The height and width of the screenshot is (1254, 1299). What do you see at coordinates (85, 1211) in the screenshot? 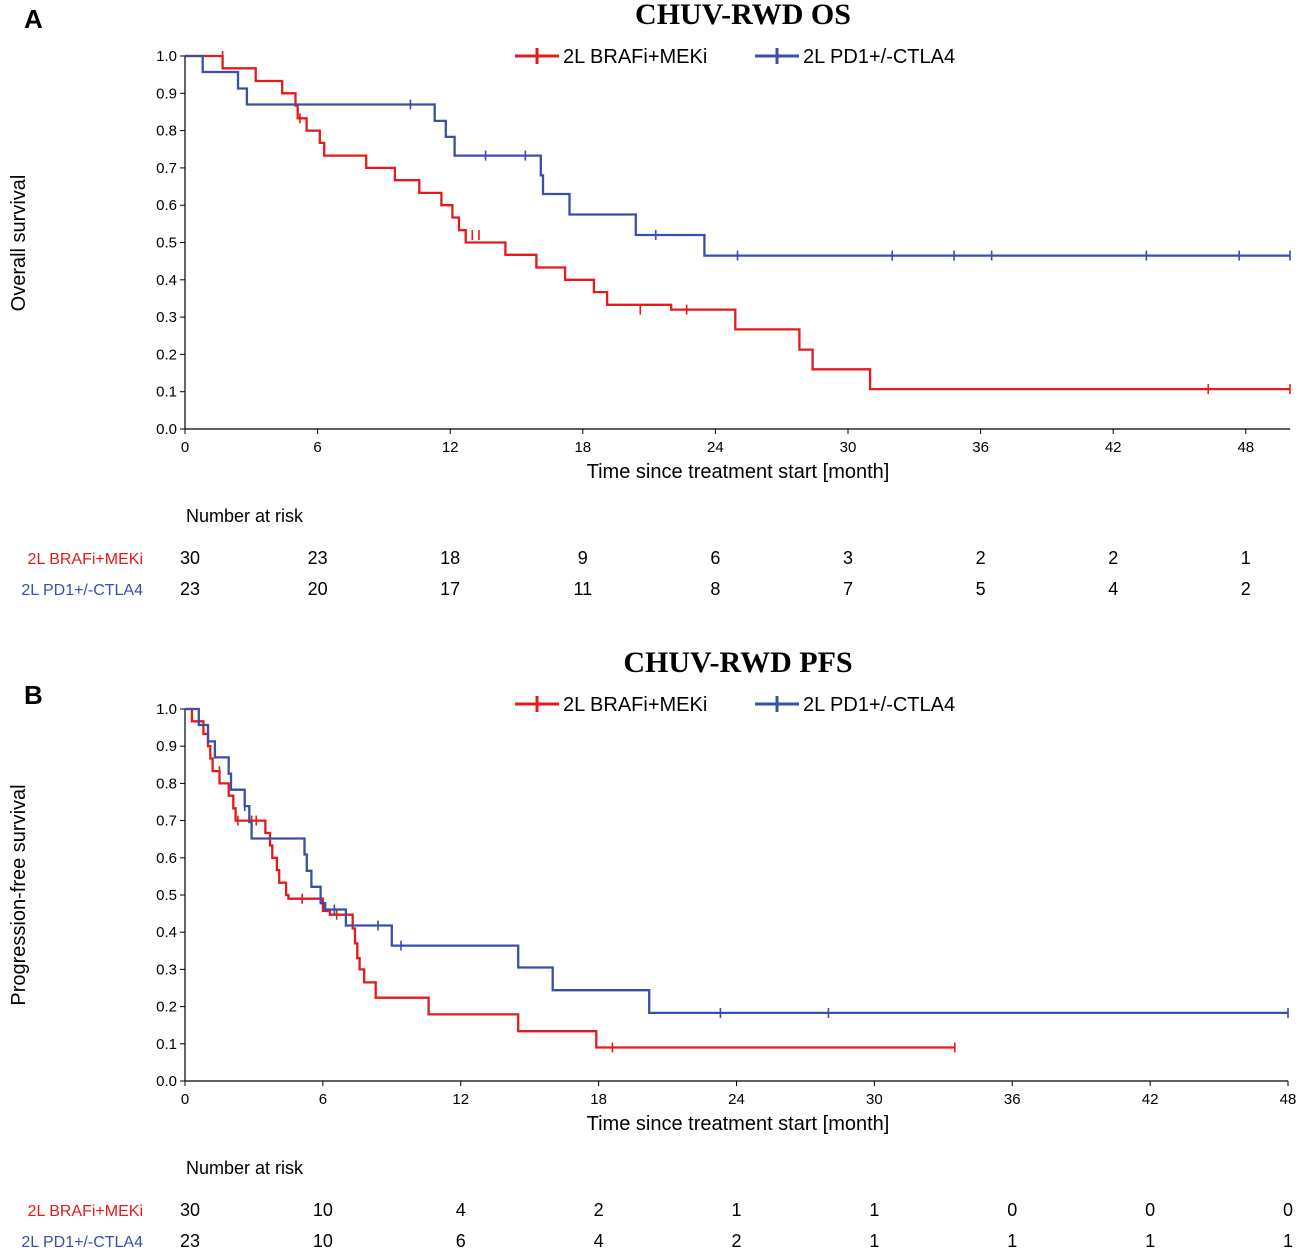
I see `risk-row-label-brafi-b: 2L BRAFi+MEKi` at bounding box center [85, 1211].